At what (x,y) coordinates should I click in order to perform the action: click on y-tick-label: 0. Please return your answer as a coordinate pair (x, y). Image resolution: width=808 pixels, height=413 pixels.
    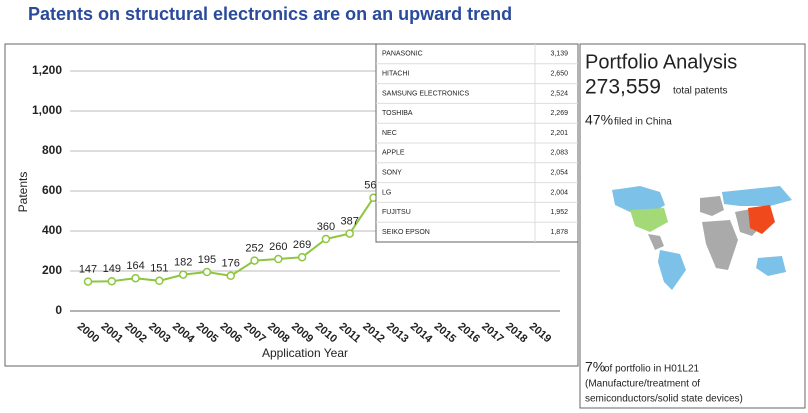
    Looking at the image, I should click on (58, 310).